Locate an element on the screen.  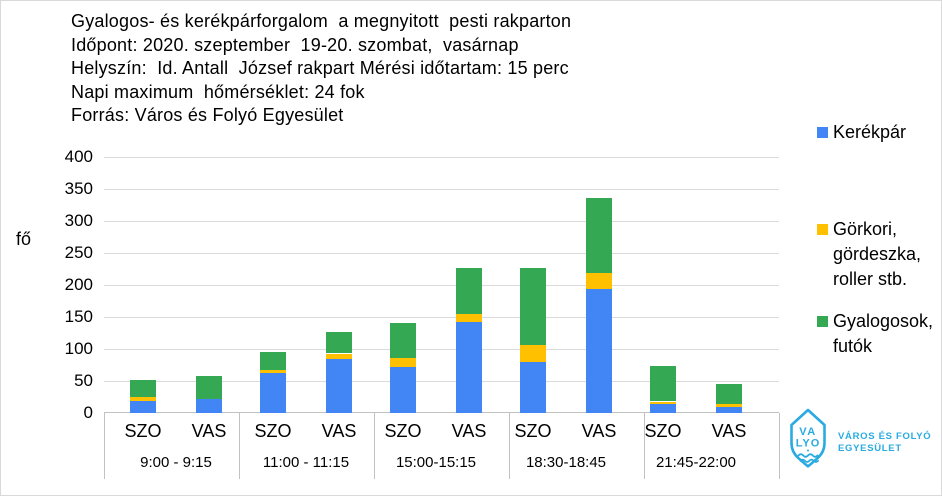
x-label-day-szo-1: SZO is located at coordinates (273, 431).